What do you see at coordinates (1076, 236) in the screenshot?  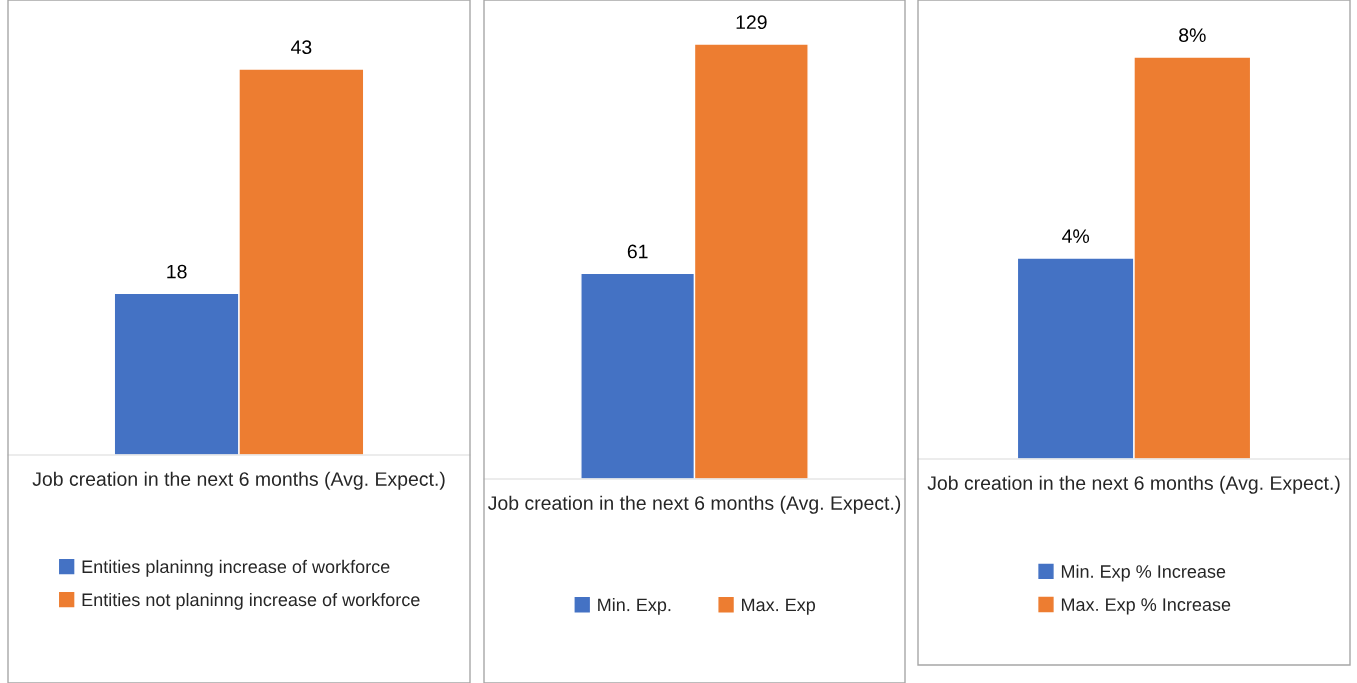 I see `data-label: 4%` at bounding box center [1076, 236].